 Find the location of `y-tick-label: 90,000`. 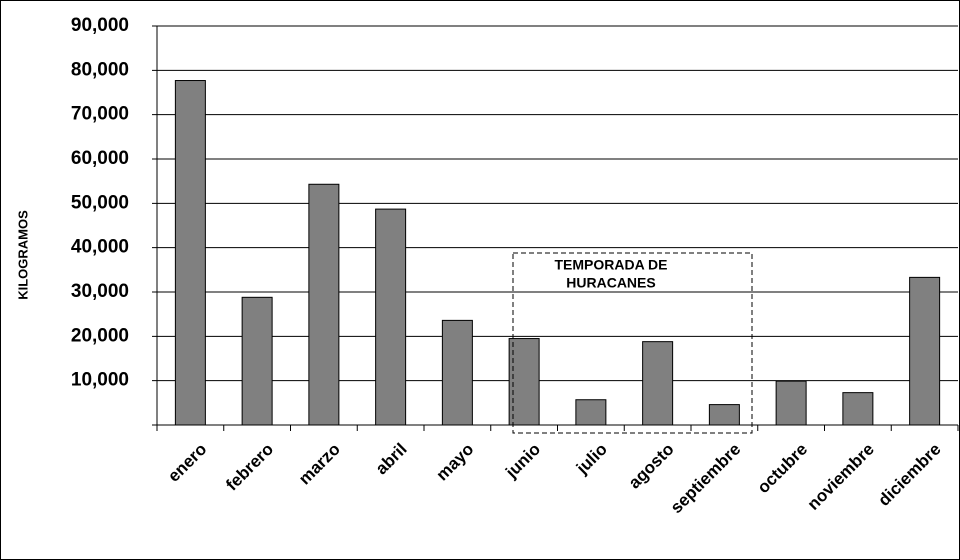

y-tick-label: 90,000 is located at coordinates (100, 25).